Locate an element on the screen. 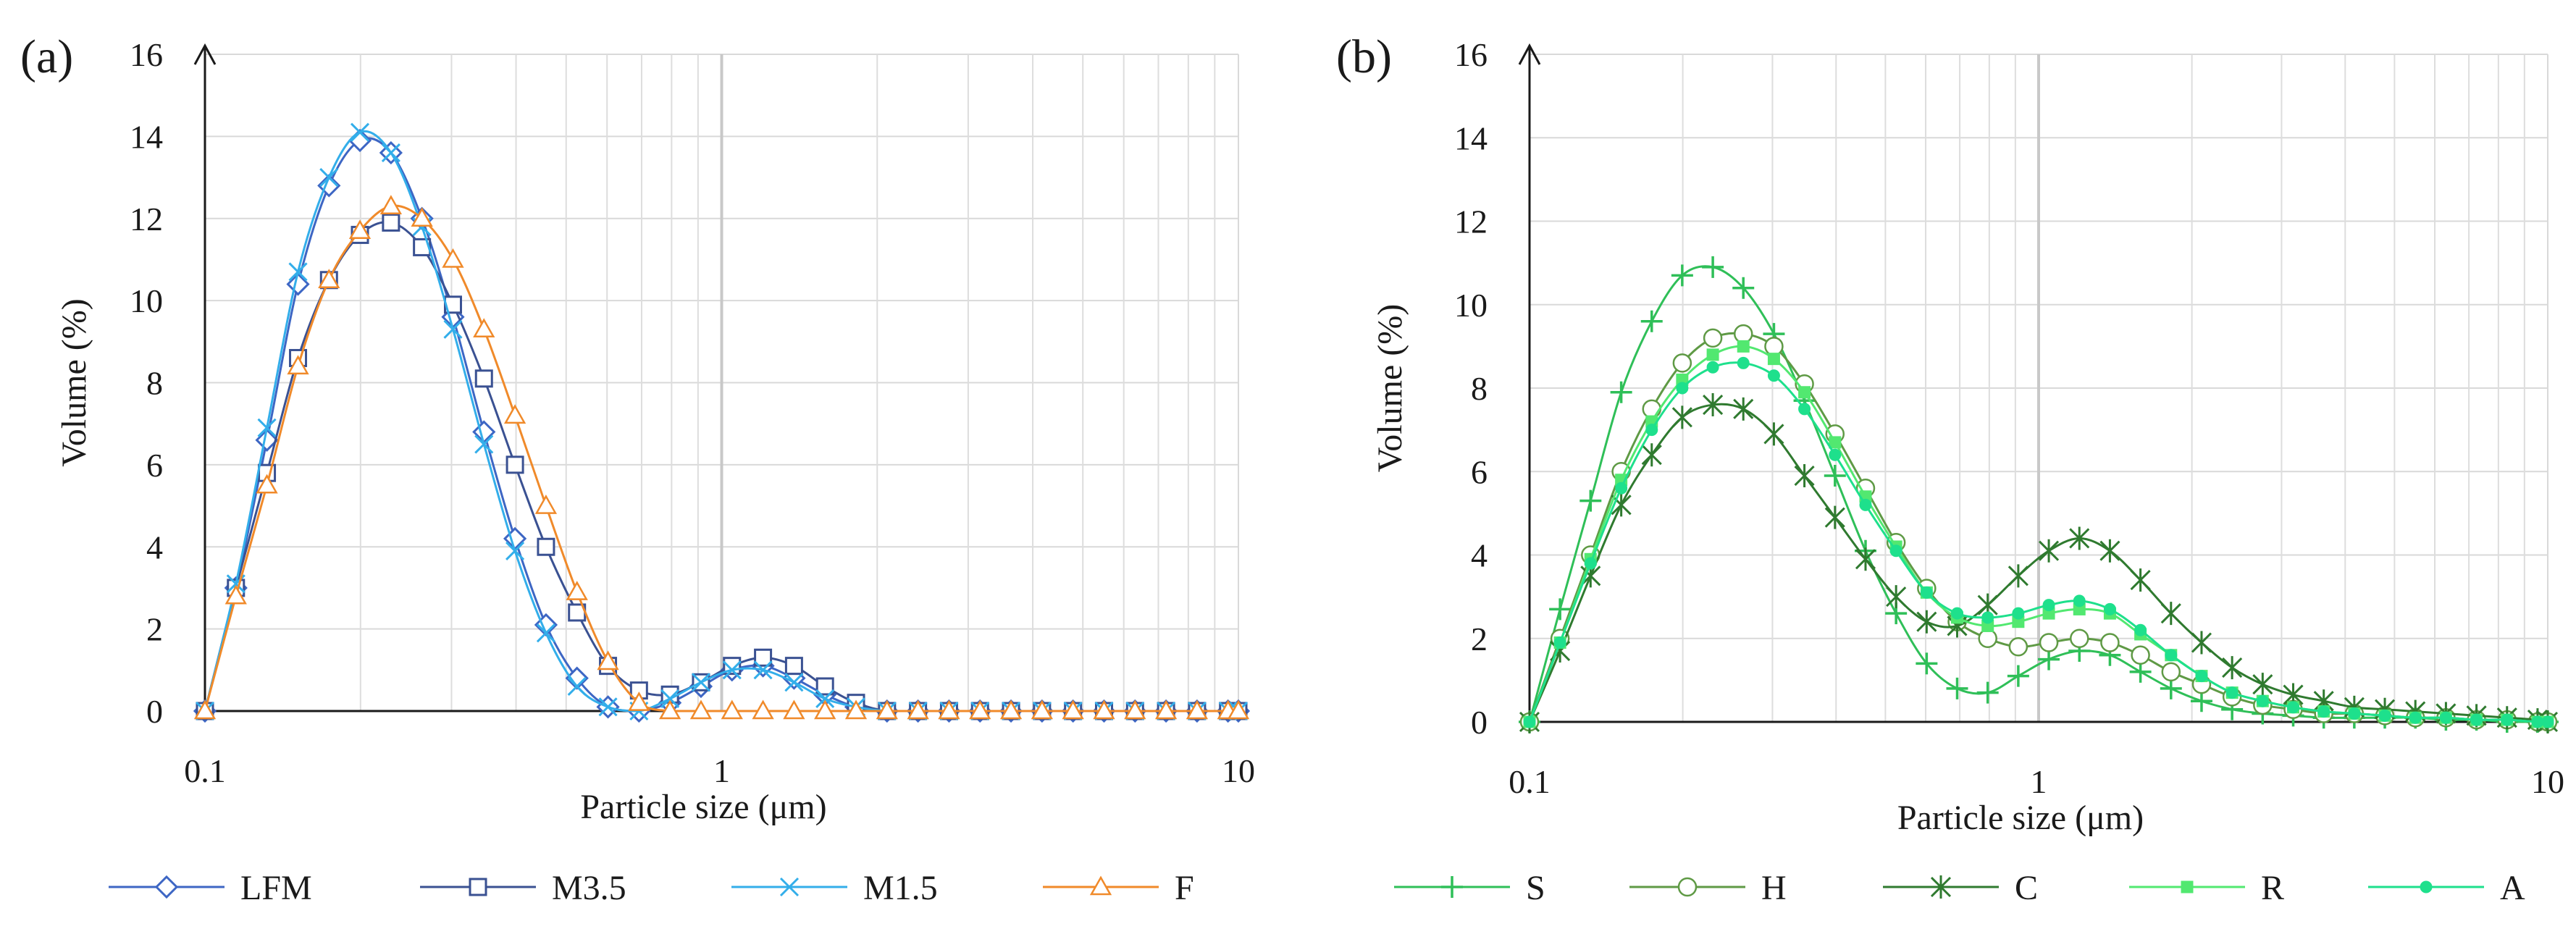 The height and width of the screenshot is (942, 2576). x-tick-label: 10 is located at coordinates (2547, 782).